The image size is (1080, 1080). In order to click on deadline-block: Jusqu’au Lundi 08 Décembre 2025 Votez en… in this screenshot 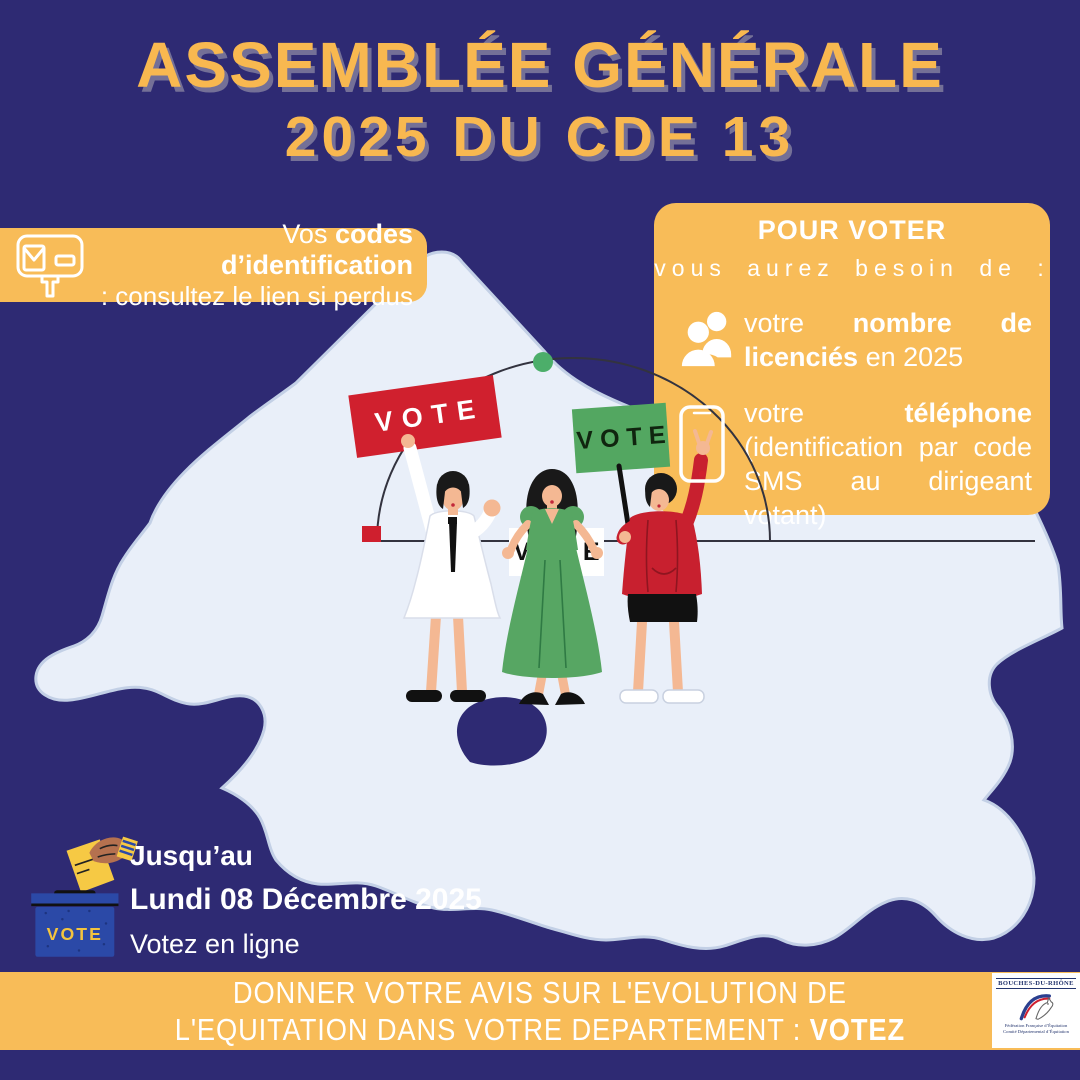, I will do `click(306, 900)`.